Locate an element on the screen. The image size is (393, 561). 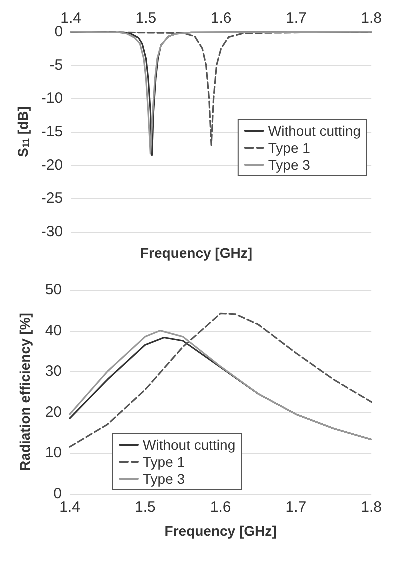
y-tick-label: -30 is located at coordinates (52, 232).